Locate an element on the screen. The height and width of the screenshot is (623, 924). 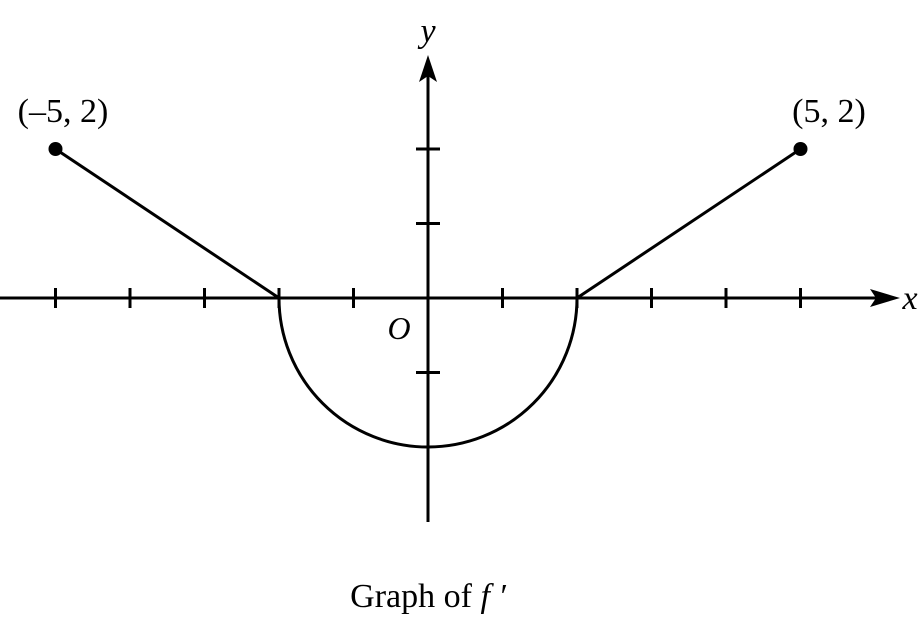
caption-function: f ′ is located at coordinates (493, 596).